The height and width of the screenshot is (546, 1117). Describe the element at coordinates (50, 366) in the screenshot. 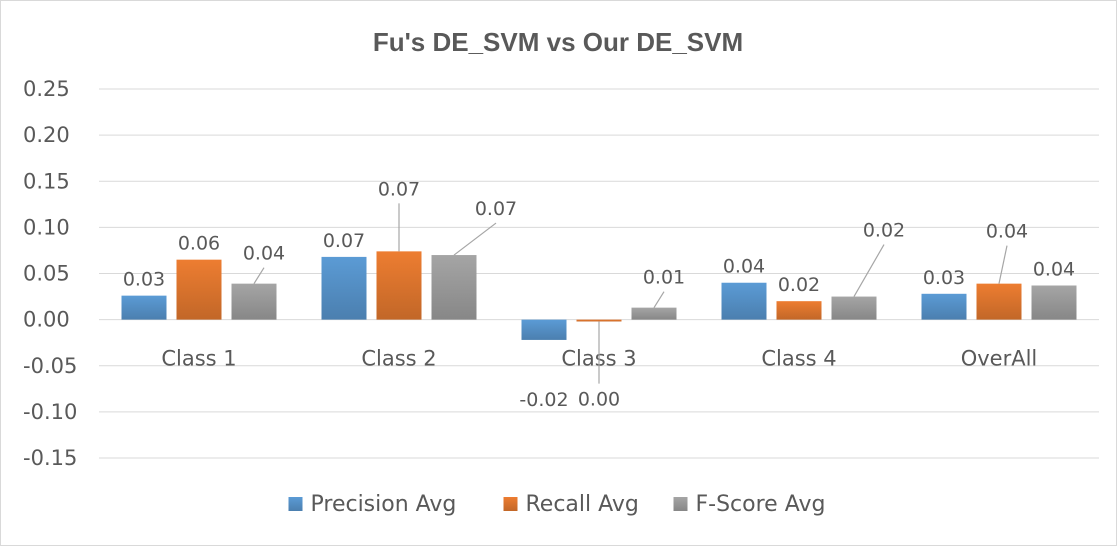

I see `y-tick-label: -0.05` at that location.